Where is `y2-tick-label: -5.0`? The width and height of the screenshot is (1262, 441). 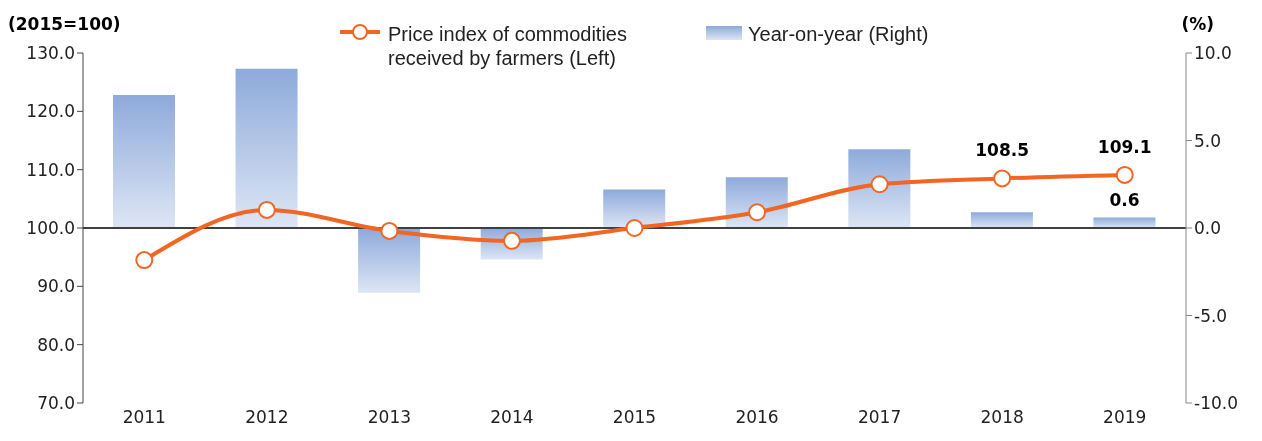
y2-tick-label: -5.0 is located at coordinates (1211, 315).